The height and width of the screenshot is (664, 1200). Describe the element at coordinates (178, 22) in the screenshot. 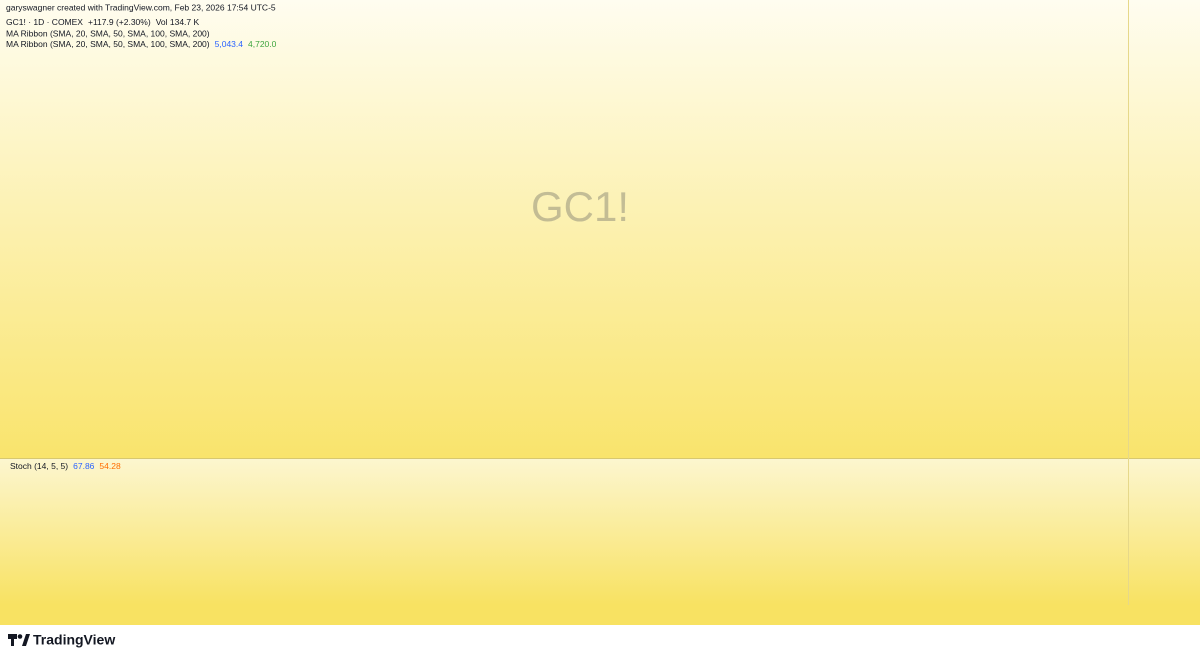

I see `volume: Vol 134.7 K` at that location.